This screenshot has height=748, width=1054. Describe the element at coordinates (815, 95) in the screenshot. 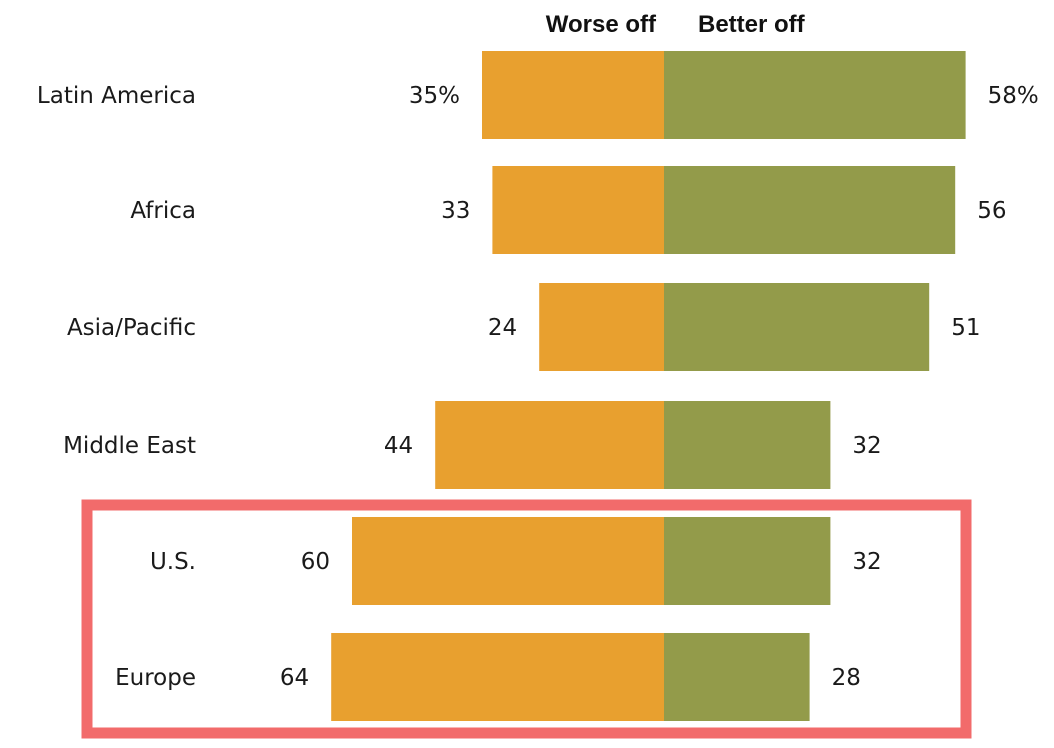

I see `bar-better-off-latin-america` at that location.